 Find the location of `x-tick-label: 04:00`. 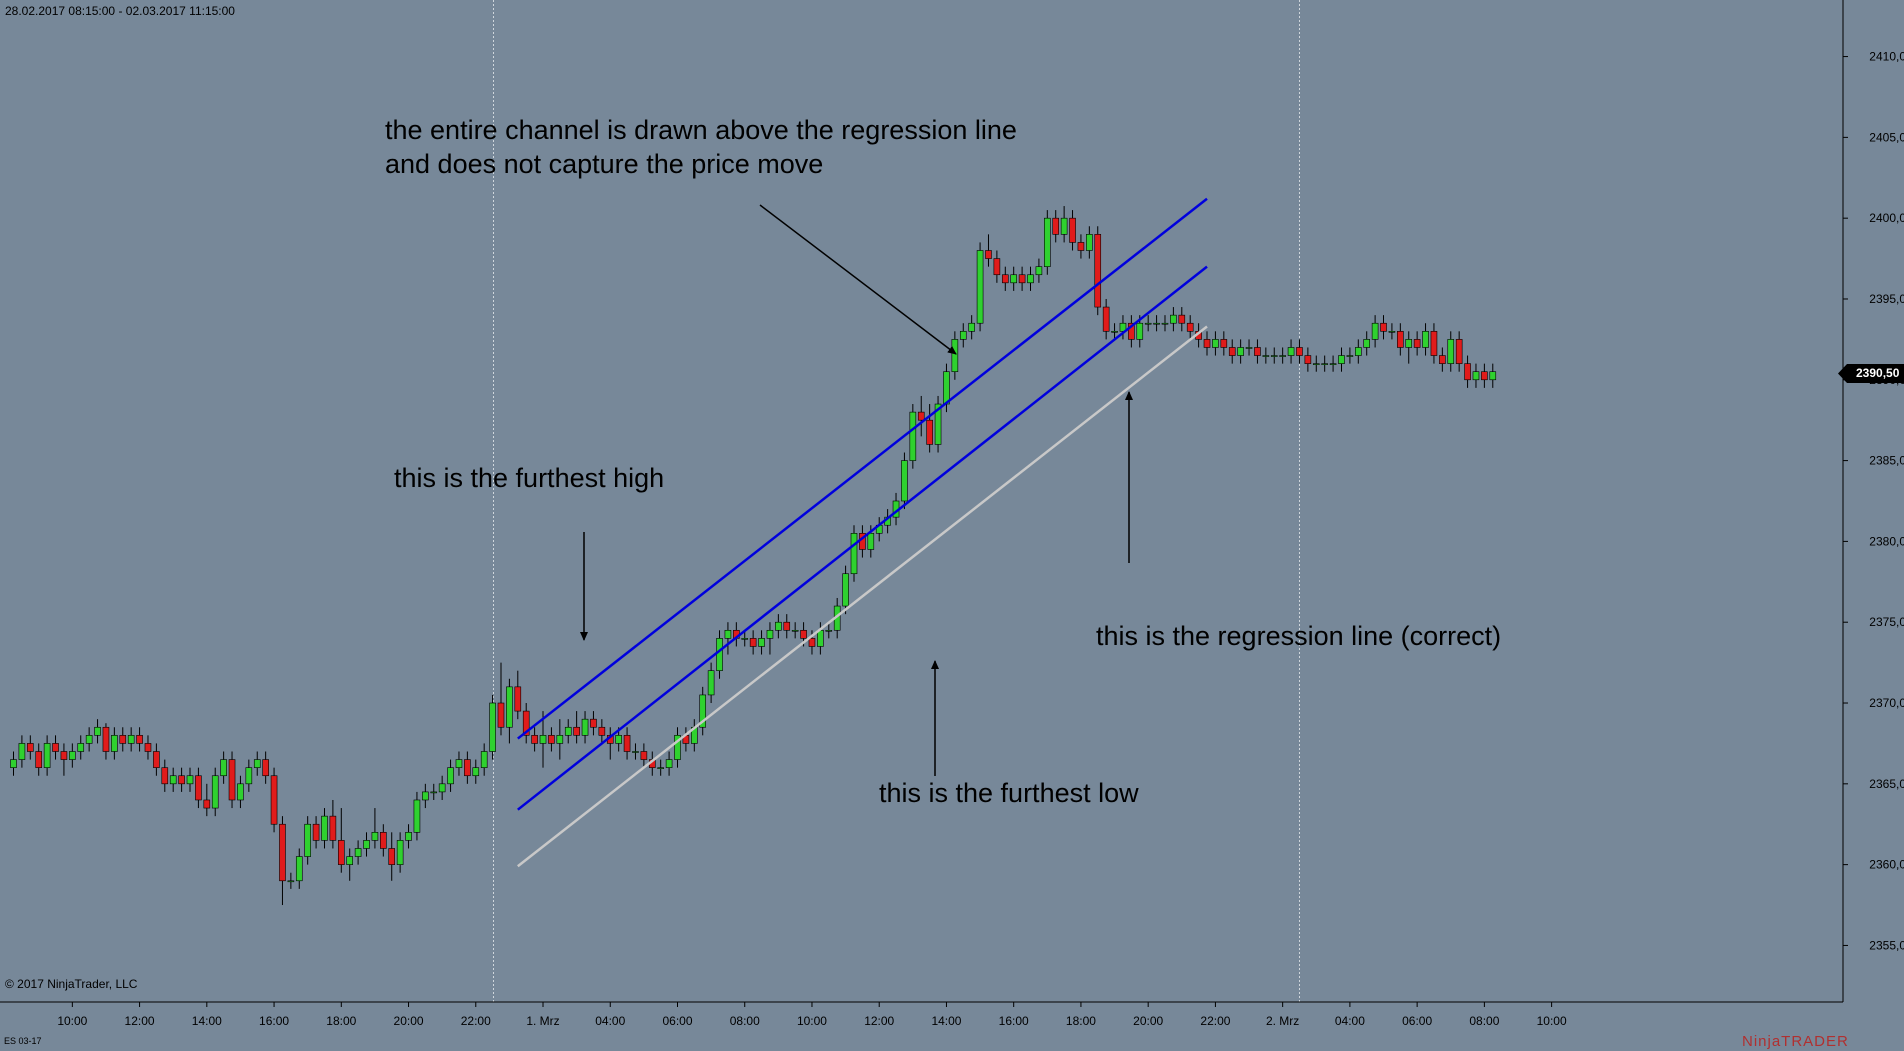

x-tick-label: 04:00 is located at coordinates (1350, 1021).